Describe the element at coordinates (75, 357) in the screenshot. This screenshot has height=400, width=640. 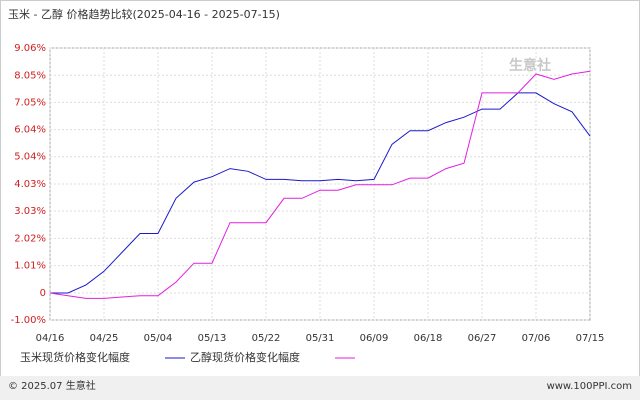
I see `legend-label: 玉米现货价格变化幅度` at that location.